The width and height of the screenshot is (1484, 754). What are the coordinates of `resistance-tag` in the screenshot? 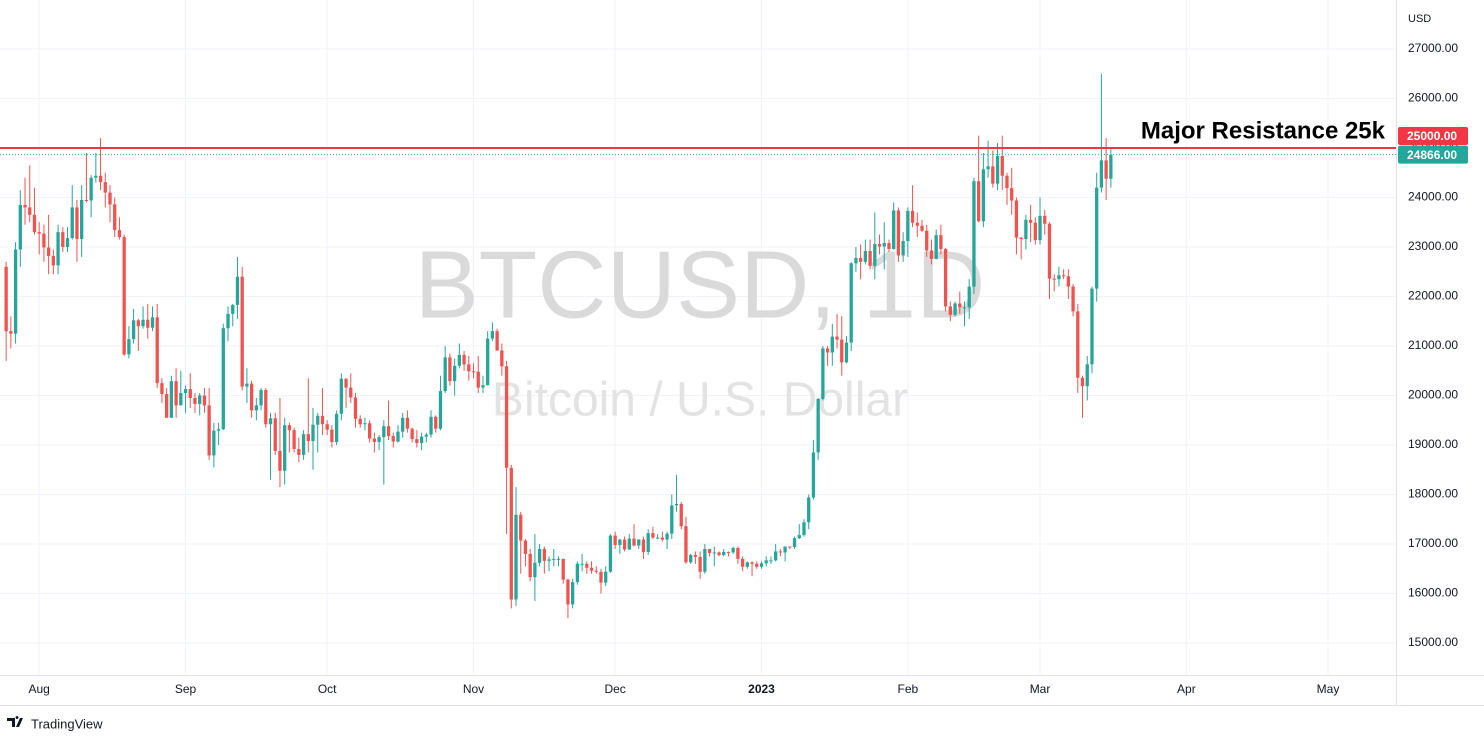 It's located at (1433, 136).